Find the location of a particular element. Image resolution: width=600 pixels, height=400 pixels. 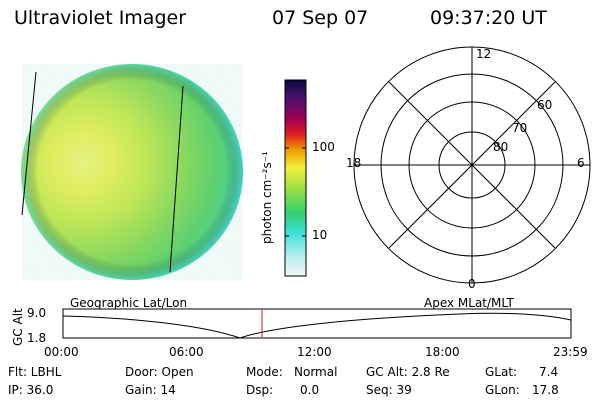

glon-value: 17.8 is located at coordinates (545, 390).